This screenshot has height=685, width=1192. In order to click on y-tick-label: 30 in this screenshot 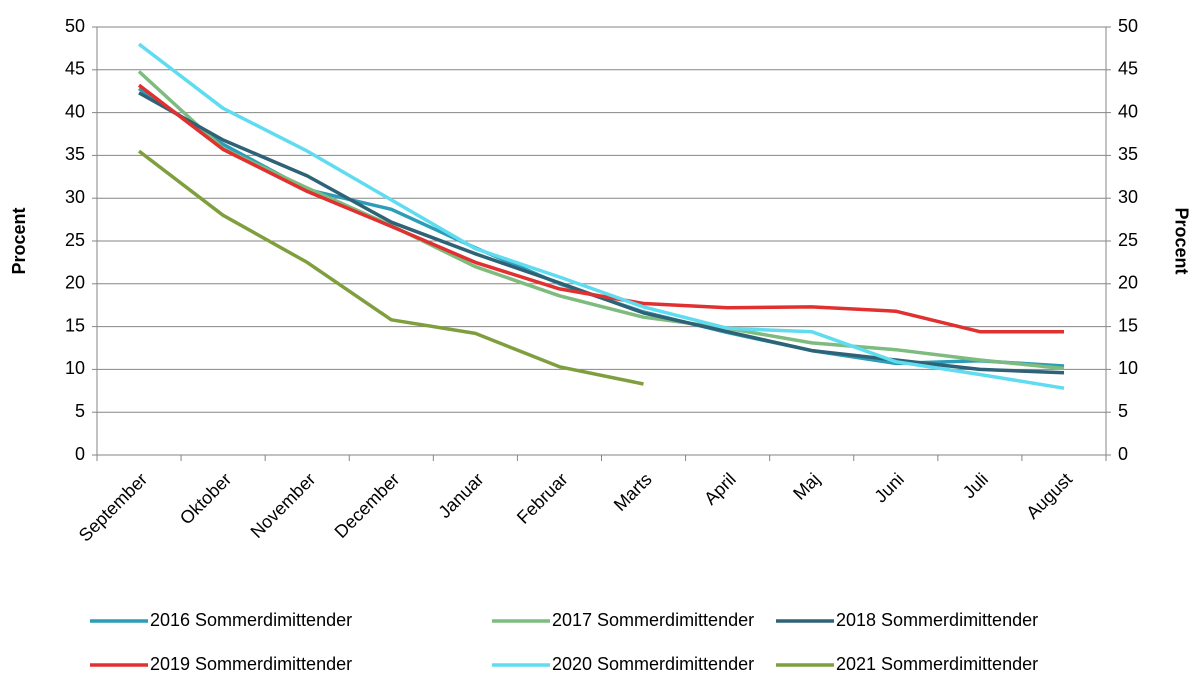, I will do `click(75, 197)`.